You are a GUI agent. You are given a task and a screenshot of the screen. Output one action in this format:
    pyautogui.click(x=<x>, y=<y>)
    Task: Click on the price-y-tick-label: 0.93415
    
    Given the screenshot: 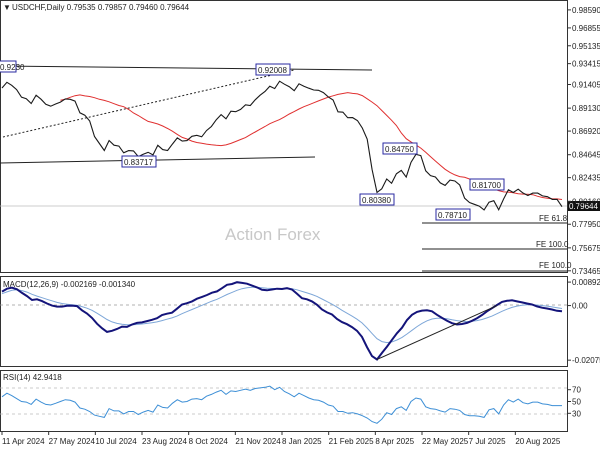 What is the action you would take?
    pyautogui.click(x=586, y=64)
    